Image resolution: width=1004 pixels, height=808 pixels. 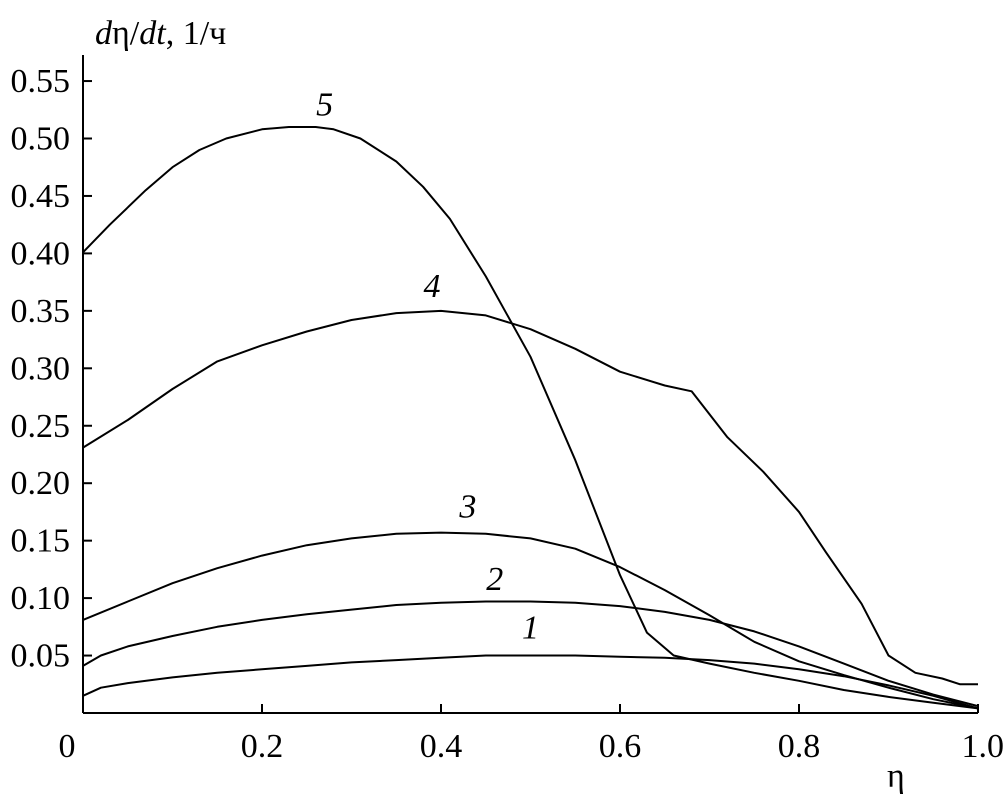 I want to click on y-axis-label-unit: , 1/ч, so click(x=196, y=33).